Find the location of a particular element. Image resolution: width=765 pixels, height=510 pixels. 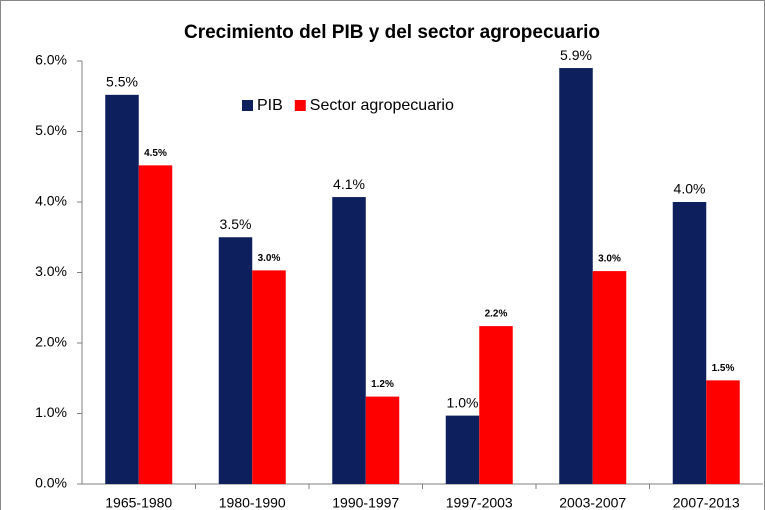

data-label: 4.0% is located at coordinates (690, 189).